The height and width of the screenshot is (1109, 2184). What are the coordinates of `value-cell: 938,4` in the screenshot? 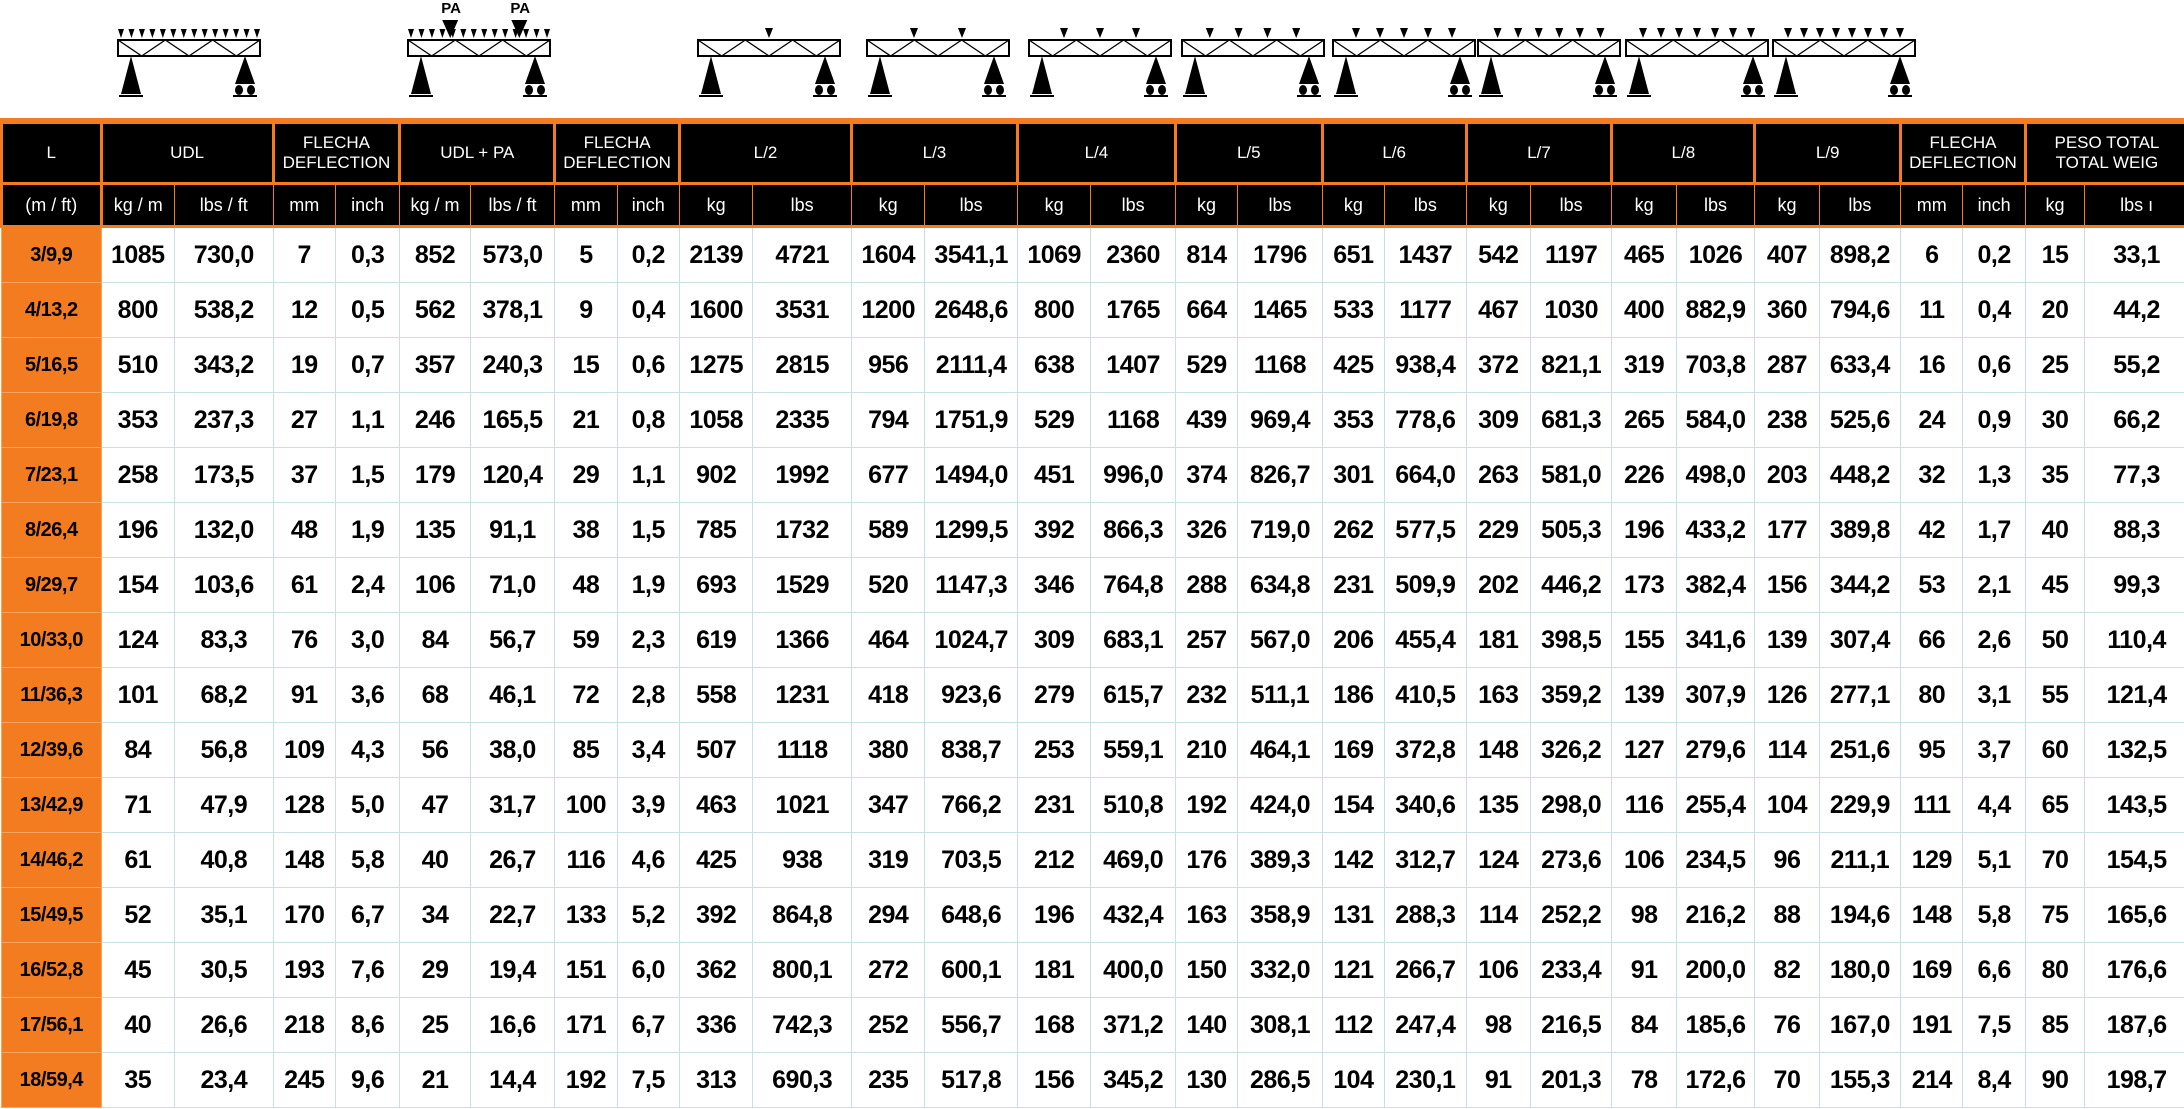 It's located at (1425, 365).